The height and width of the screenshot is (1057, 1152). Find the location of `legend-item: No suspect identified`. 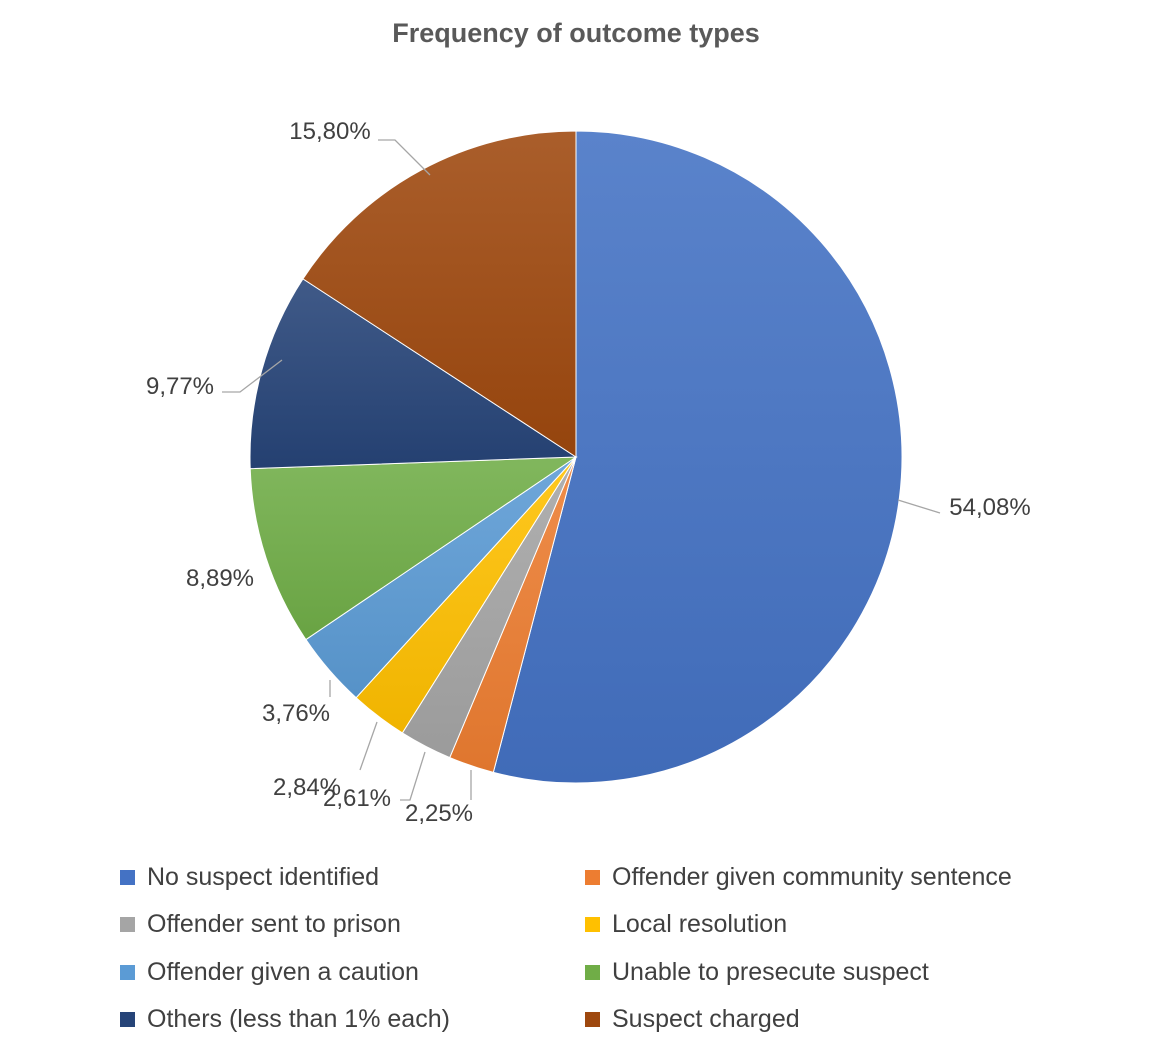

legend-item: No suspect identified is located at coordinates (249, 877).